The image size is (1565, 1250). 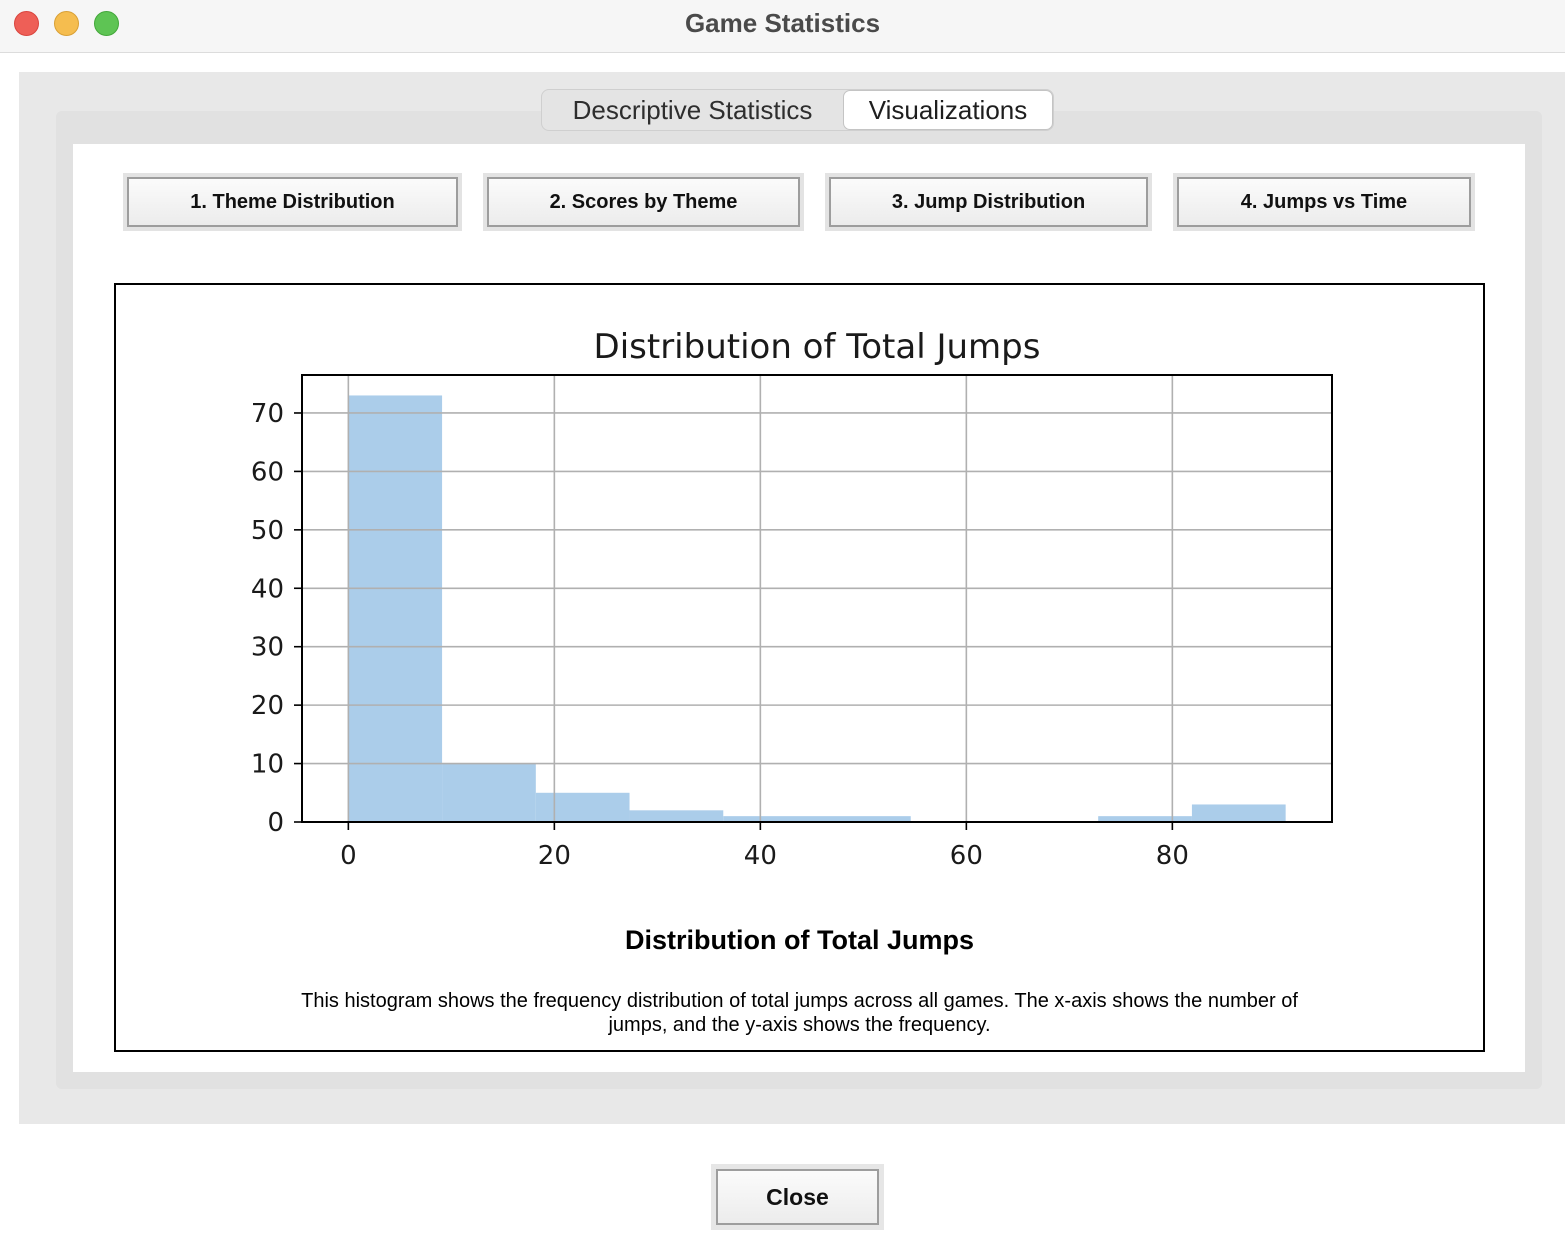 What do you see at coordinates (292, 202) in the screenshot?
I see `theme-distribution-button: 1. Theme Distribution` at bounding box center [292, 202].